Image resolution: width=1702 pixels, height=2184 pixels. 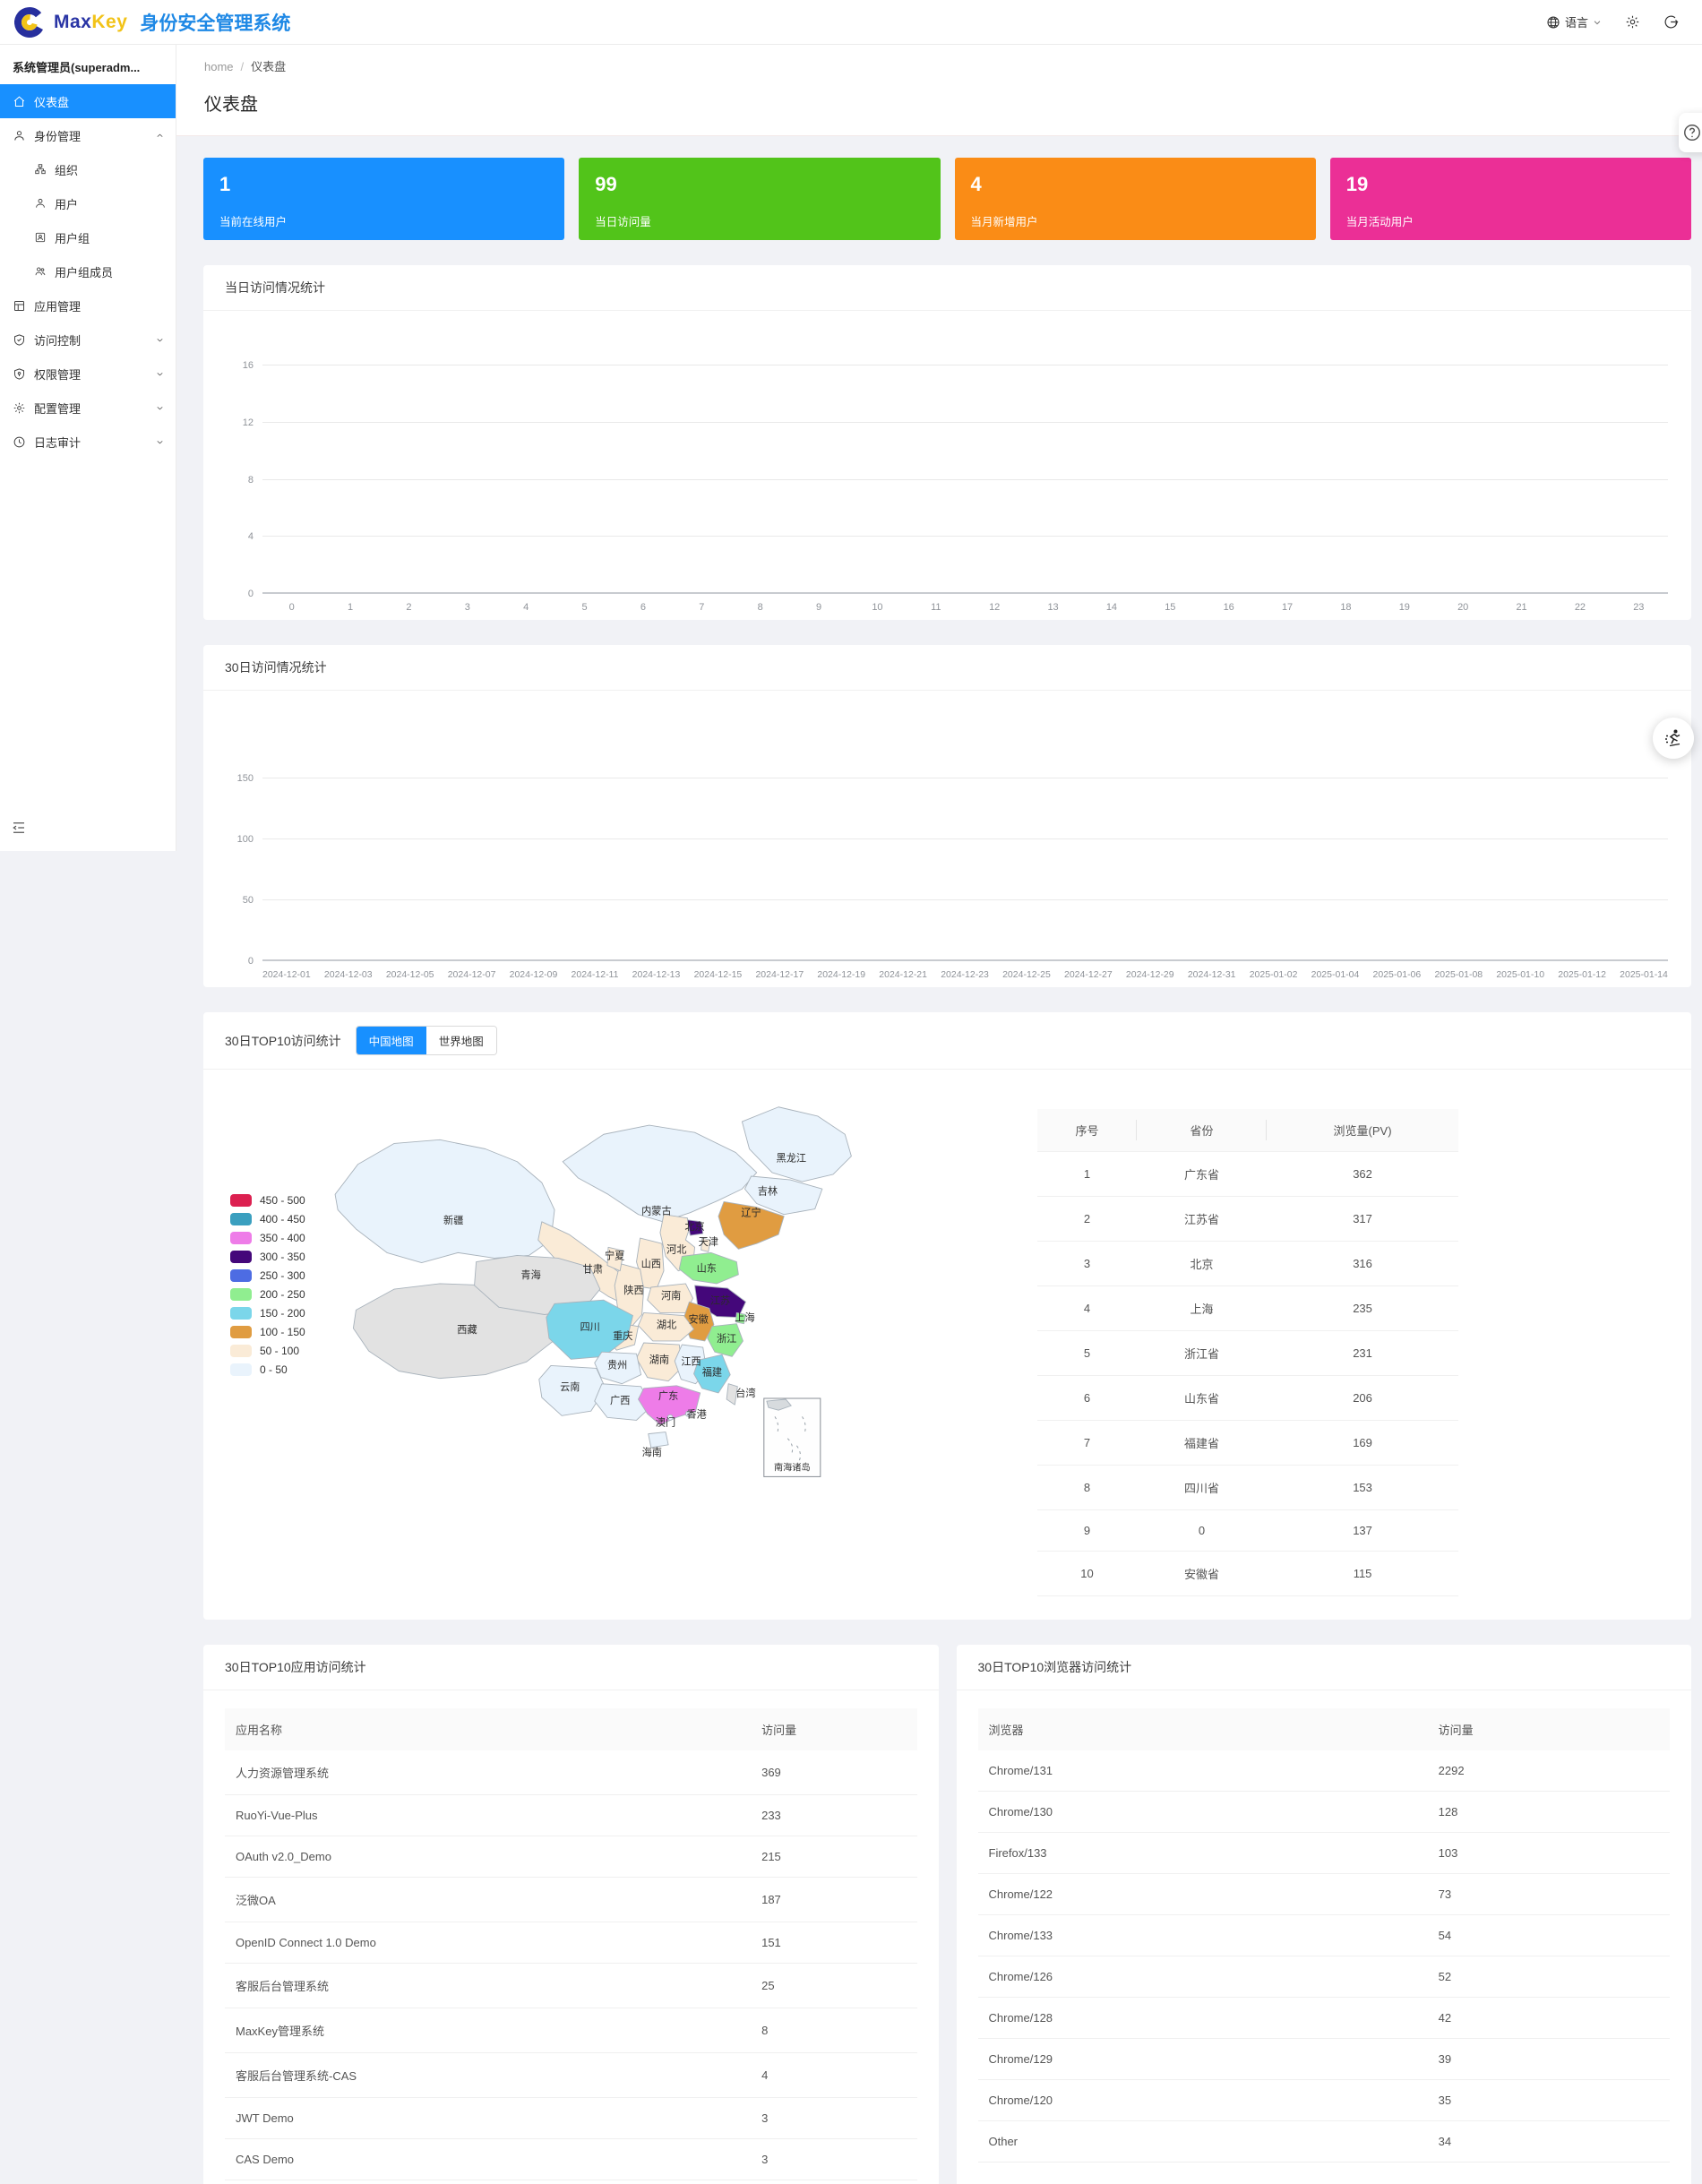 What do you see at coordinates (467, 1330) in the screenshot?
I see `province-label: 西藏` at bounding box center [467, 1330].